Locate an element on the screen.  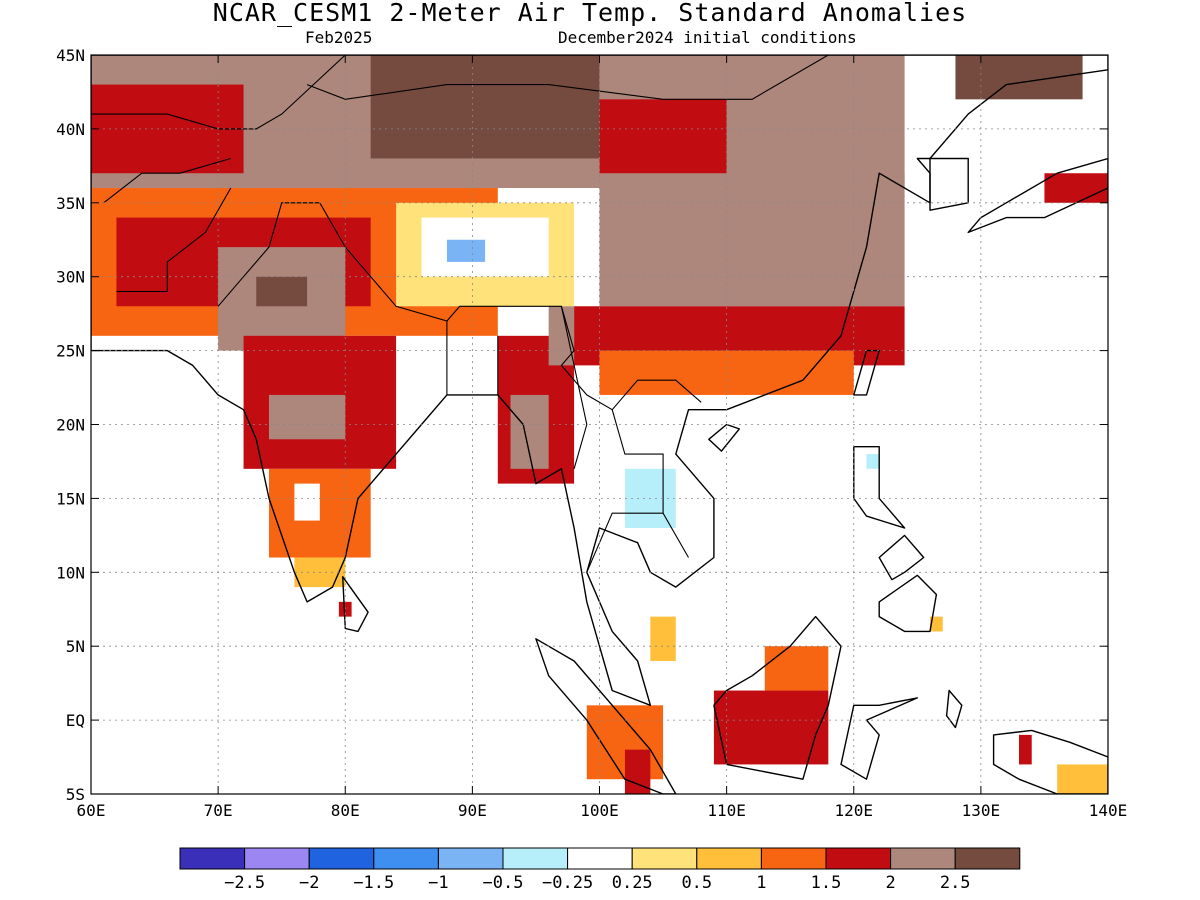
x-tick-label: 140E is located at coordinates (1108, 810).